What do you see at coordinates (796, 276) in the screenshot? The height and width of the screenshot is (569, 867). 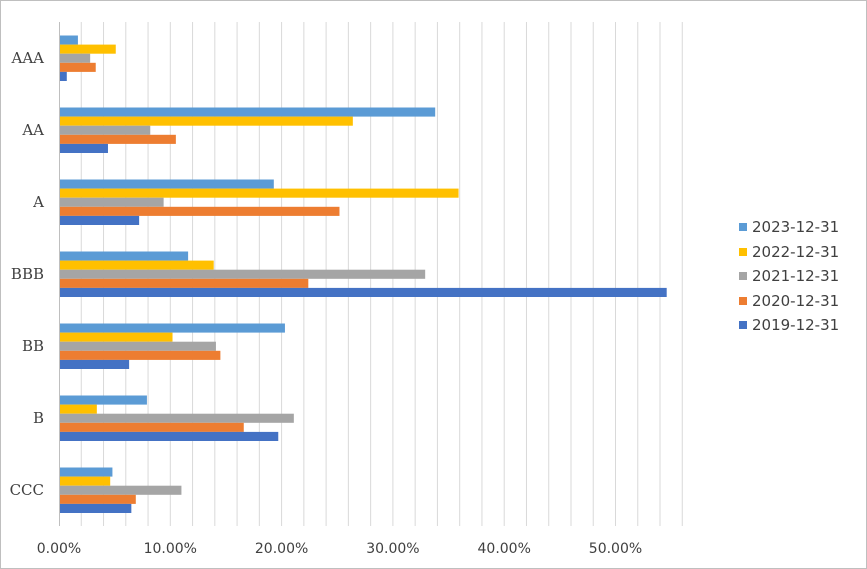 I see `legend-label: 2021-12-31` at bounding box center [796, 276].